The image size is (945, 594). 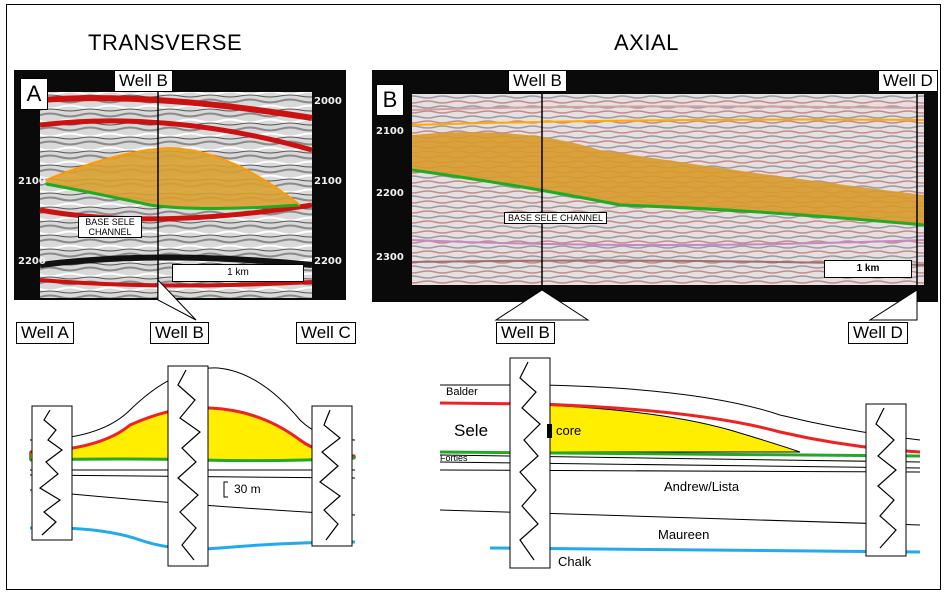 I want to click on transverse-well-b-label: Well B, so click(x=179, y=333).